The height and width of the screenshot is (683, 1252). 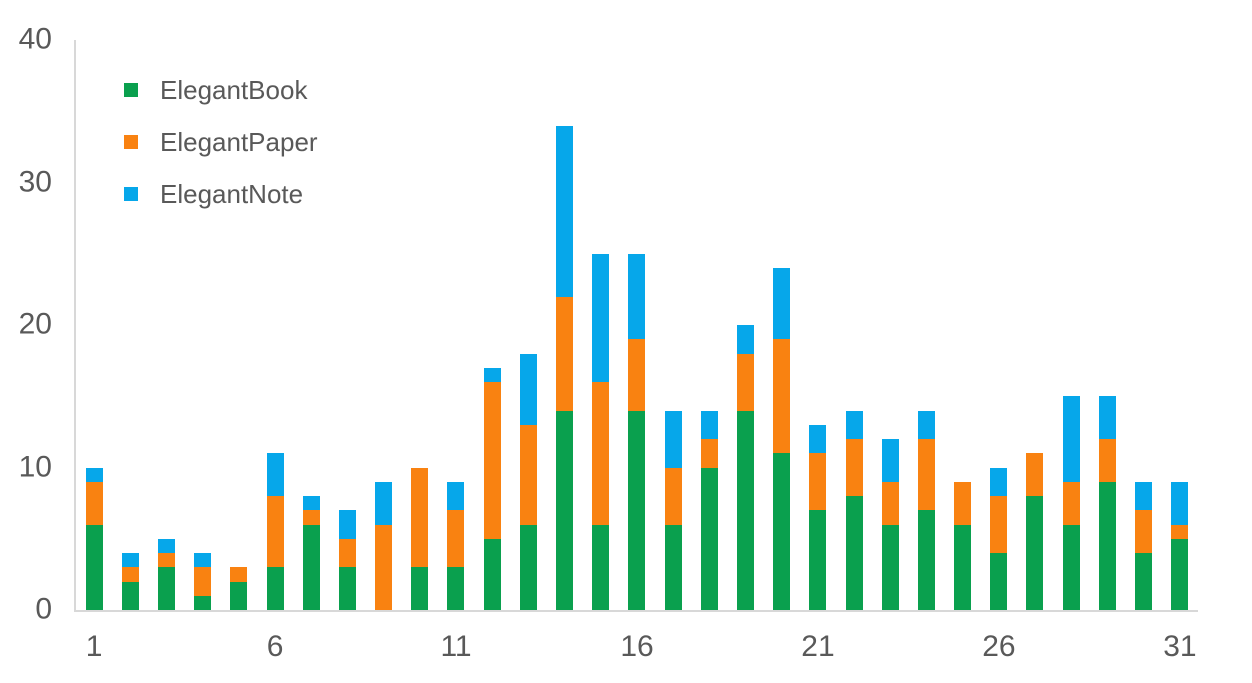 What do you see at coordinates (1180, 646) in the screenshot?
I see `x-tick-label-31: 31` at bounding box center [1180, 646].